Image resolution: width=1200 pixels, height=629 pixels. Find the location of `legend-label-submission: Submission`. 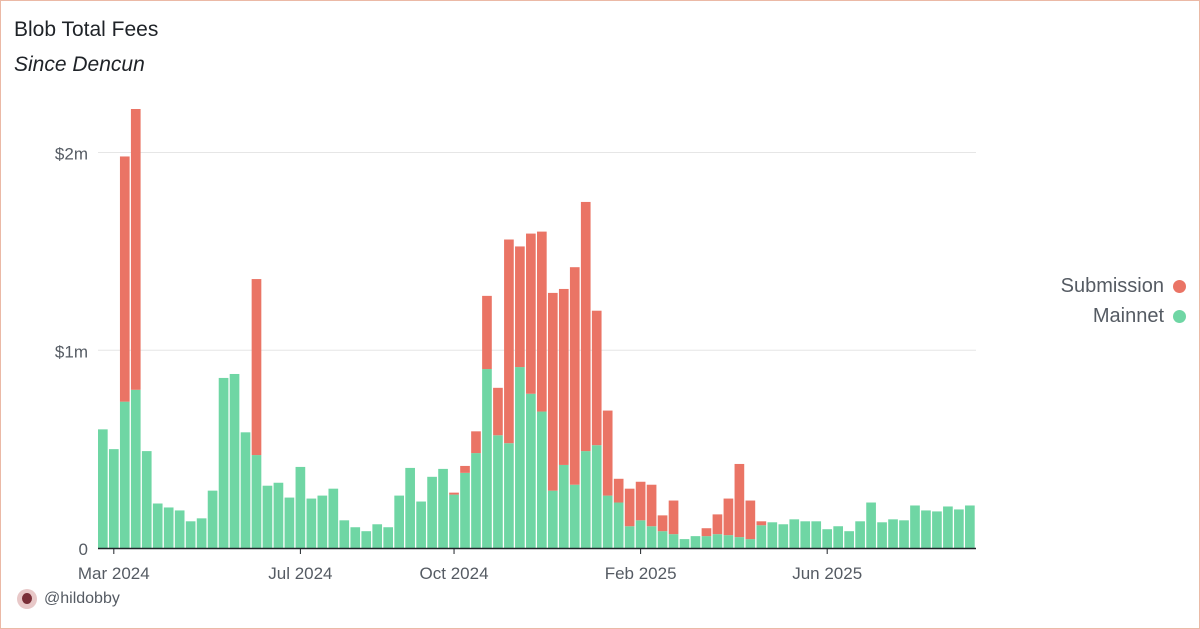

legend-label-submission: Submission is located at coordinates (1112, 285).